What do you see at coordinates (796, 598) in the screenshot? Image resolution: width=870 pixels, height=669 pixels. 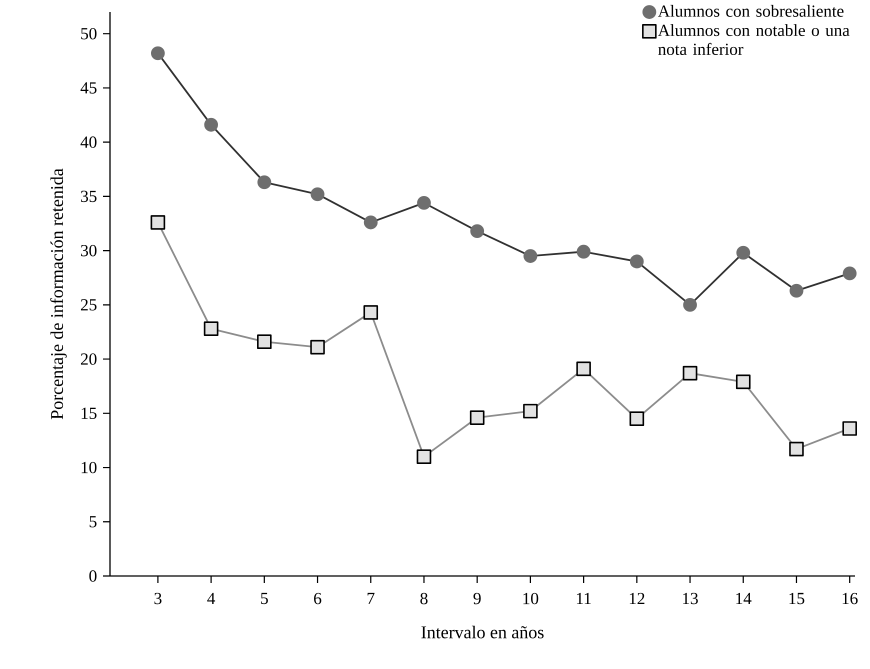 I see `x-tick-label: 15` at bounding box center [796, 598].